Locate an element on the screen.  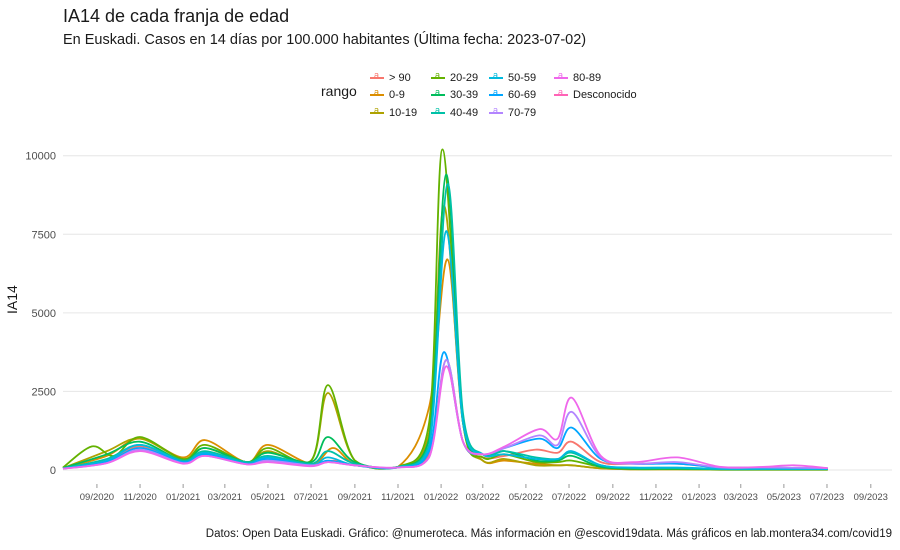
y-tick-label: 5000 is located at coordinates (44, 314).